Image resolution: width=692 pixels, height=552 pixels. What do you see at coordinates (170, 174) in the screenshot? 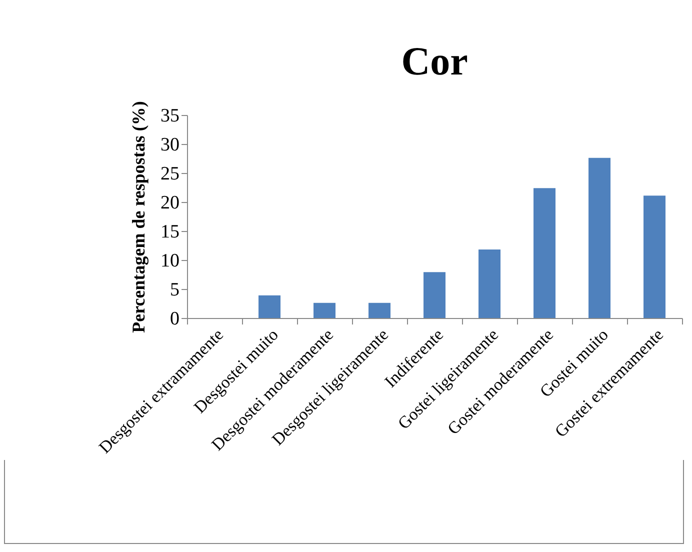
I see `y-tick-label: 25` at bounding box center [170, 174].